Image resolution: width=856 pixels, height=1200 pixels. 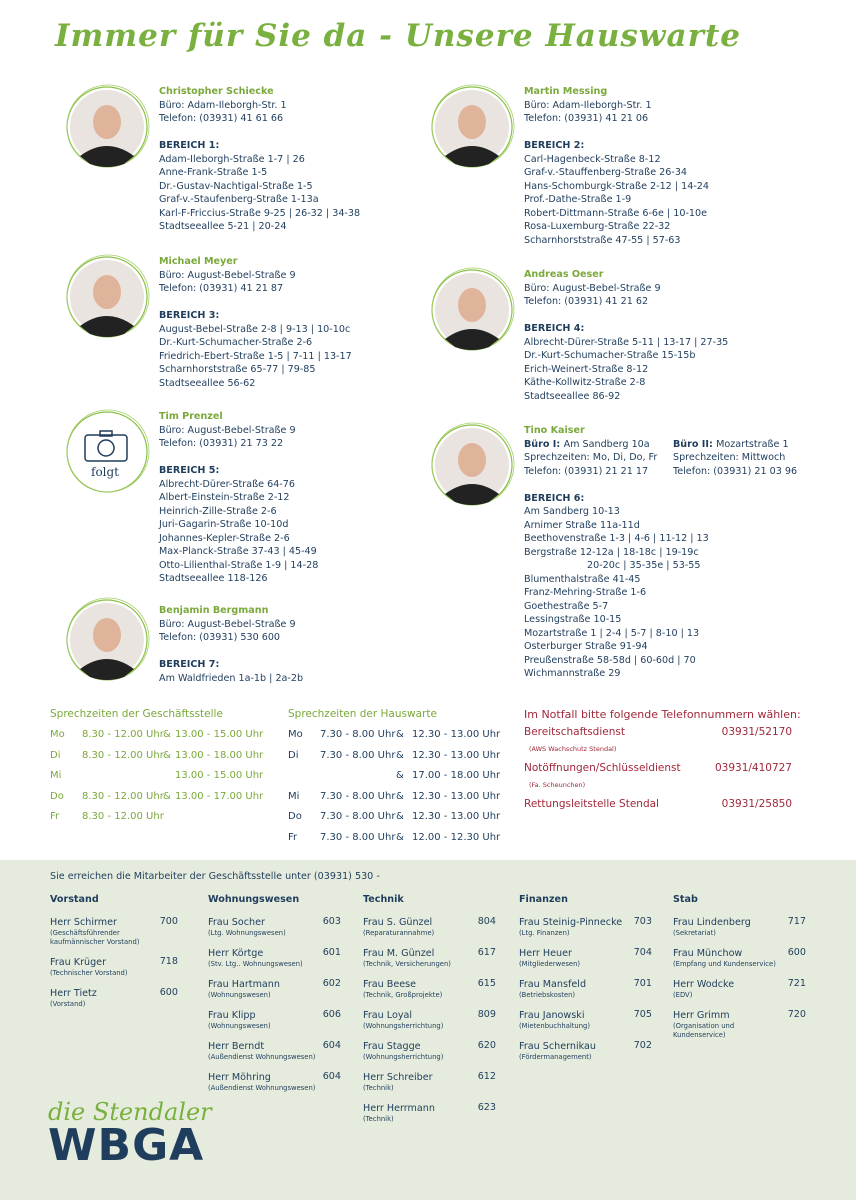 I want to click on staff-extension: 620, so click(x=486, y=1045).